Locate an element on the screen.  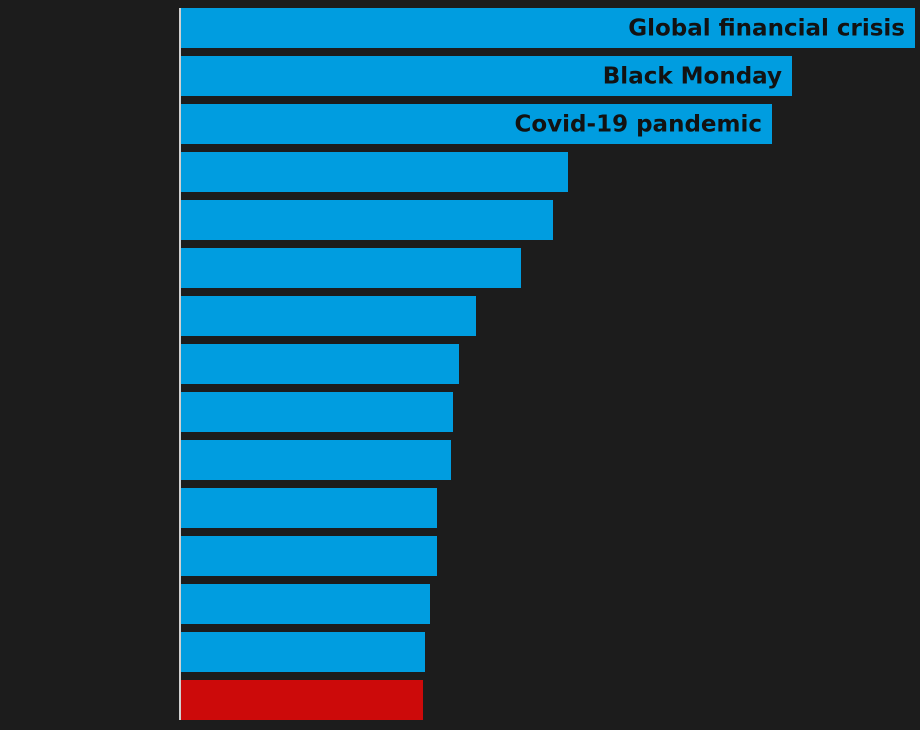
bar-label: Covid-19 pandemic is located at coordinates (639, 125).